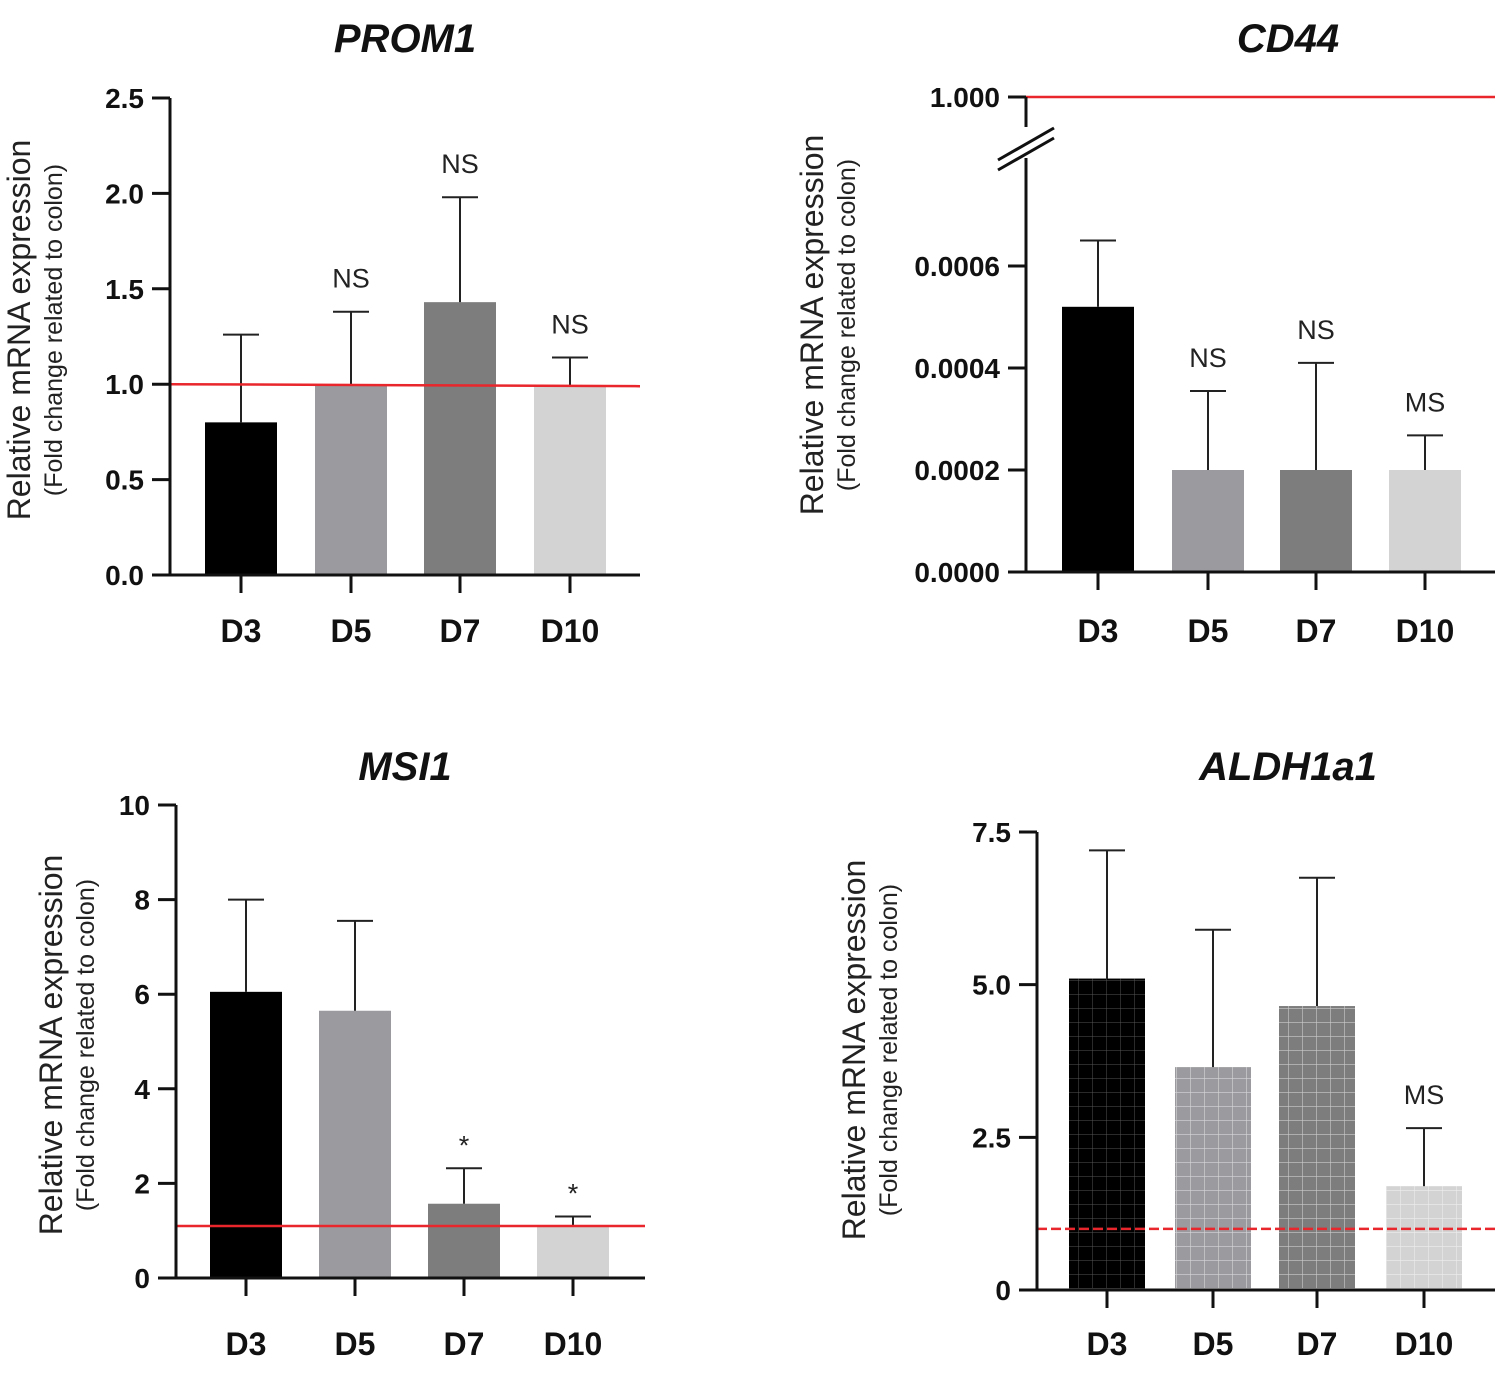 The image size is (1500, 1380). I want to click on y-tick-label: 2.0, so click(124, 193).